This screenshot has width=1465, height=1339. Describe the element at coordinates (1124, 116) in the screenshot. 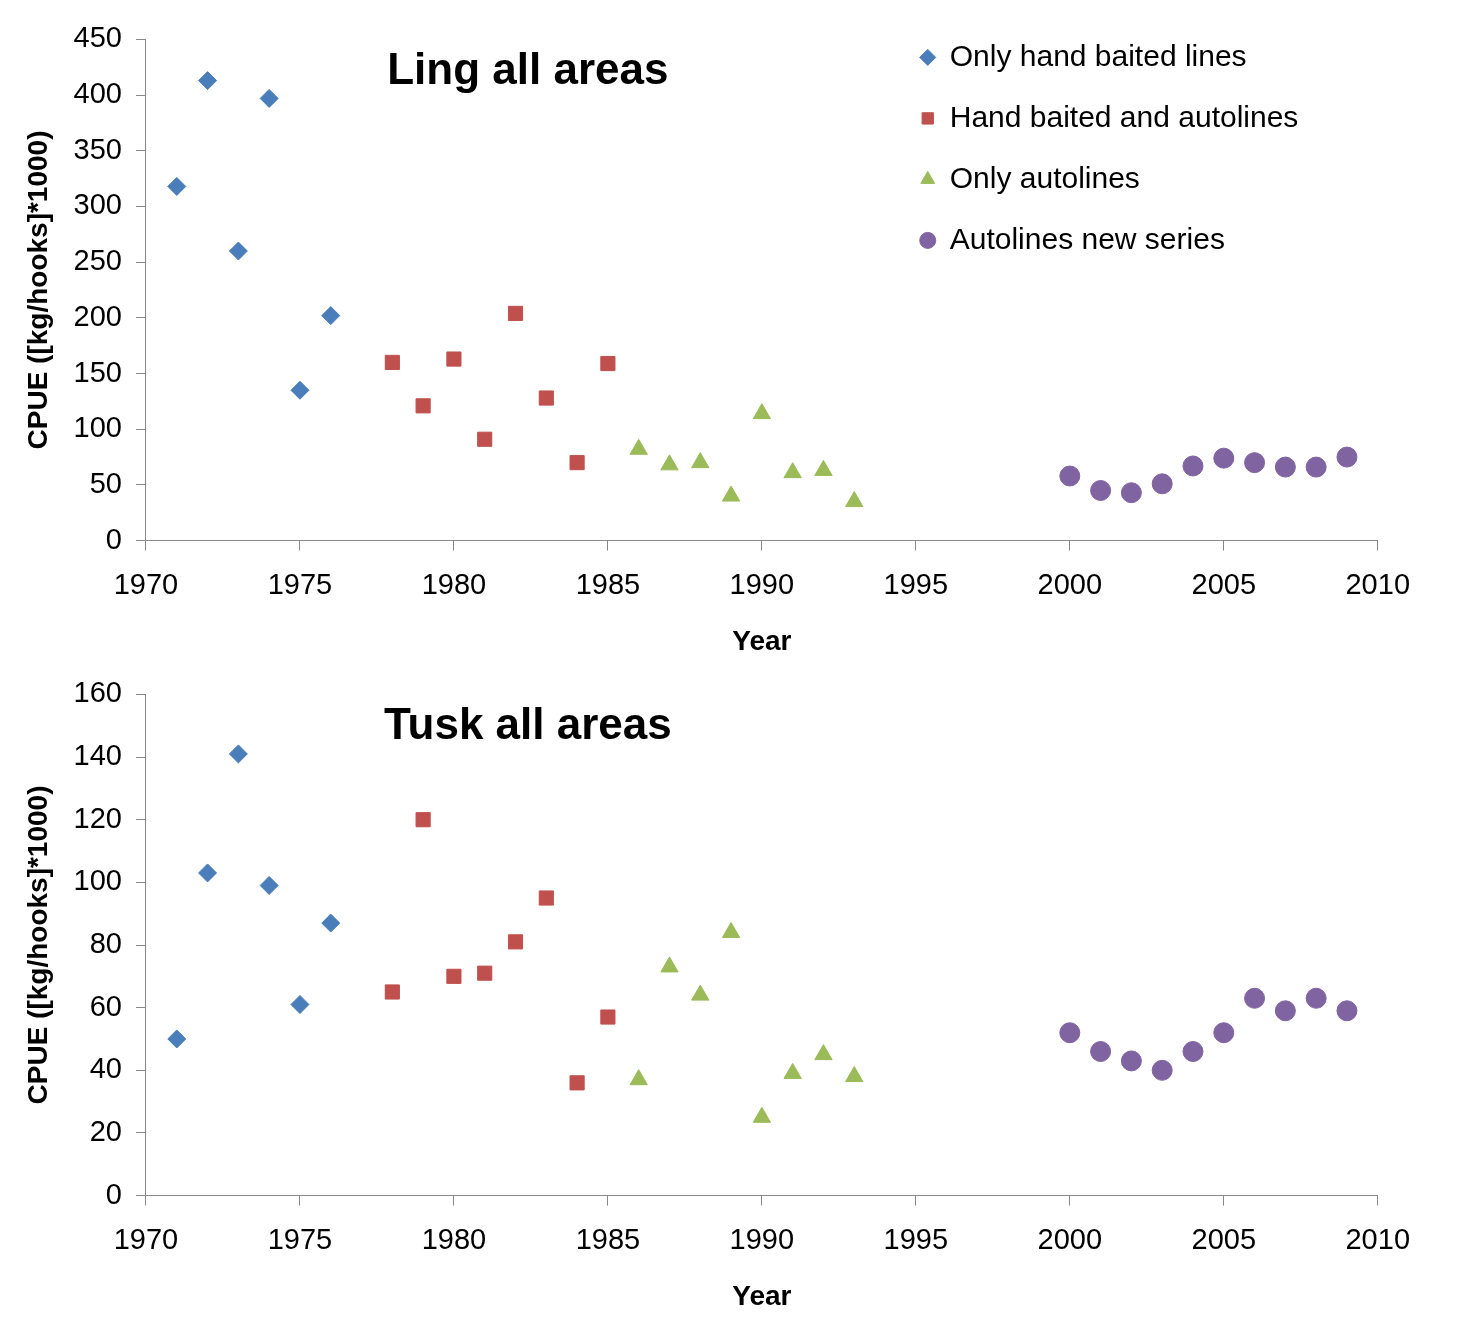

I see `legend-label: Hand baited and autolines` at that location.